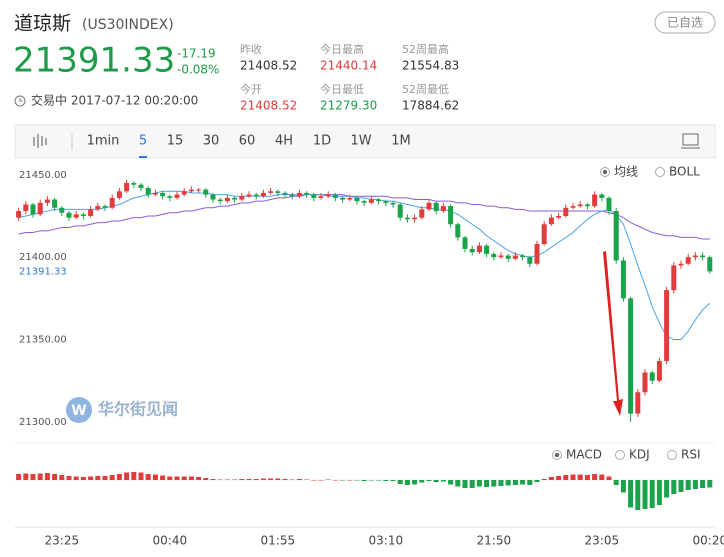  I want to click on indicator-option: BOLL, so click(684, 172).